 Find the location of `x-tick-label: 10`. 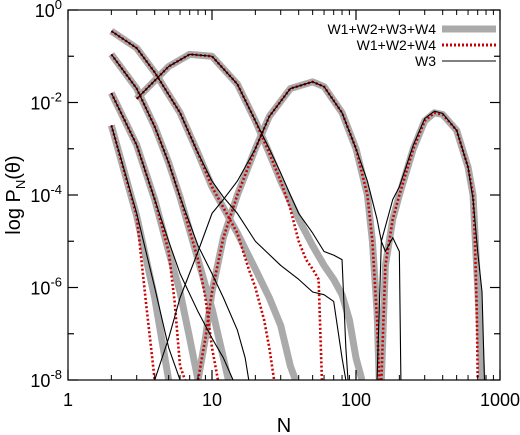

x-tick-label: 10 is located at coordinates (212, 400).